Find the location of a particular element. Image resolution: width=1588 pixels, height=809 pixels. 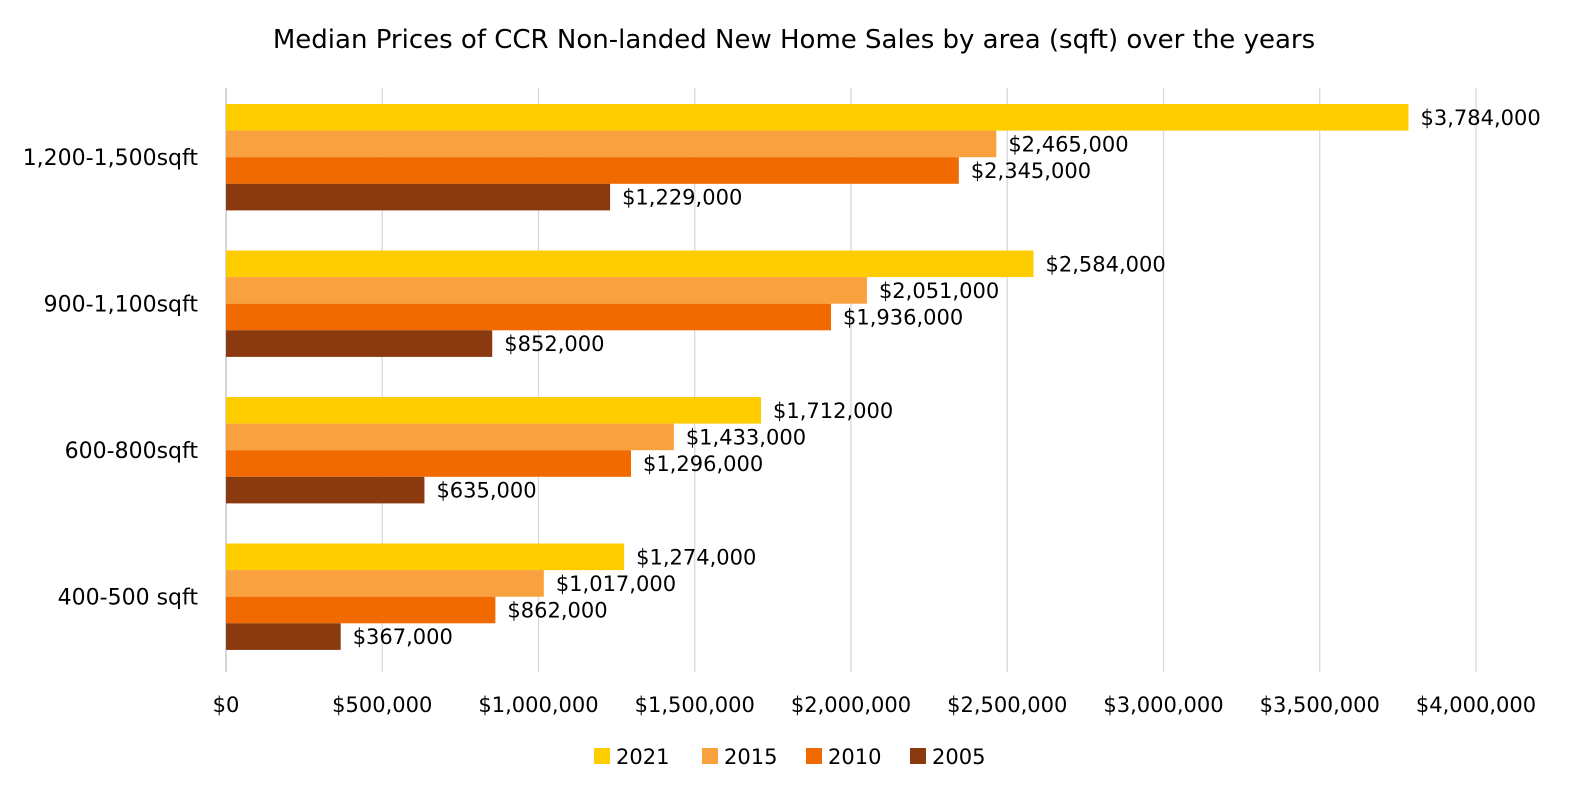

bar-2010-400-500-sqft is located at coordinates (361, 610).